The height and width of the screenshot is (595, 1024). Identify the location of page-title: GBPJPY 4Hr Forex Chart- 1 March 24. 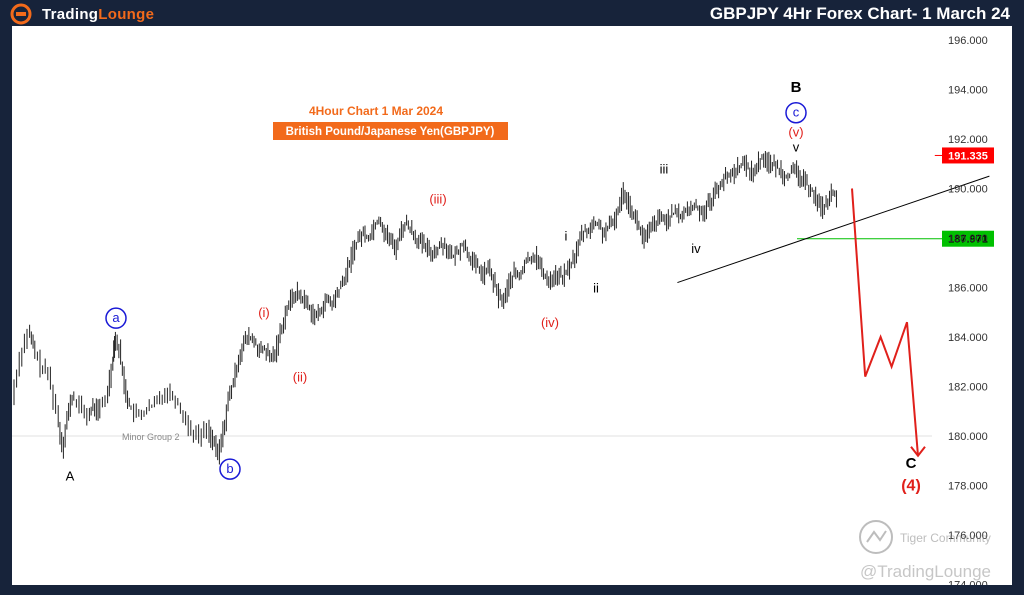
(859, 13).